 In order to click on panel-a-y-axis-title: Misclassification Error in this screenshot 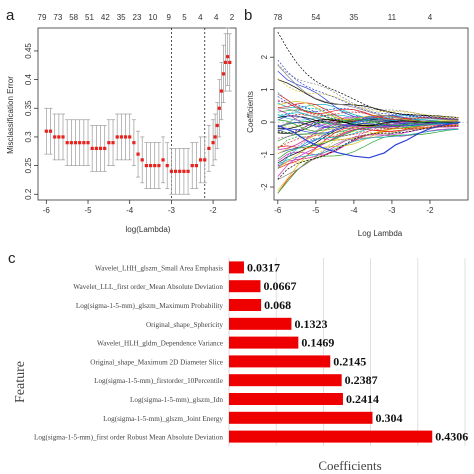, I will do `click(10, 115)`.